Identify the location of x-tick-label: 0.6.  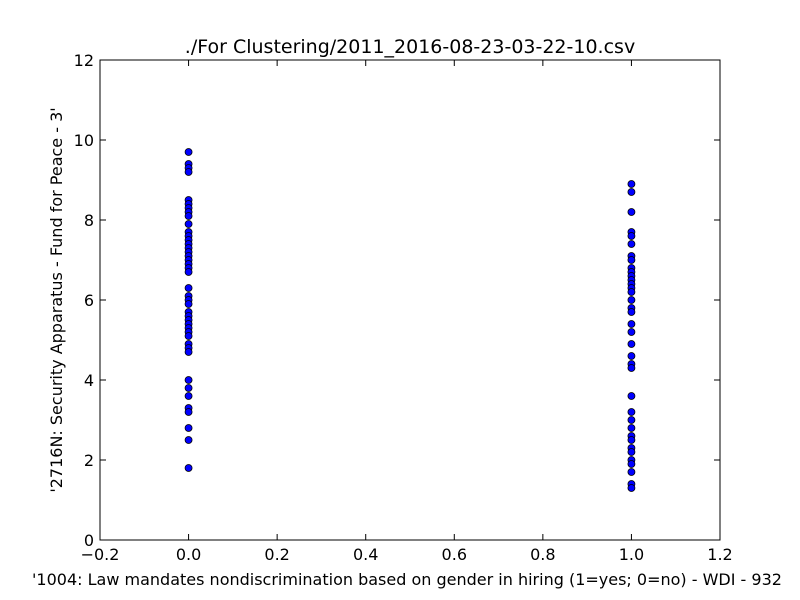
(454, 554).